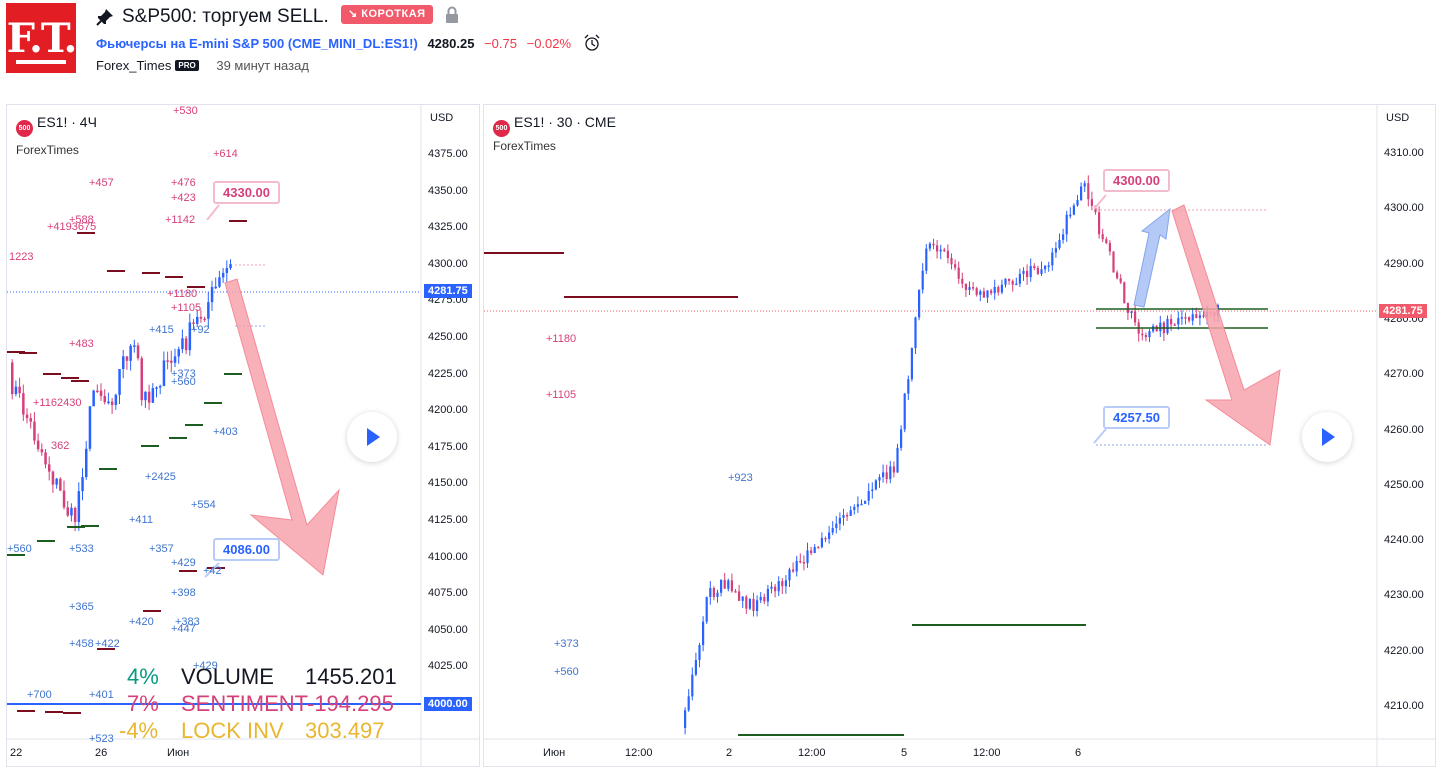 The height and width of the screenshot is (773, 1441). I want to click on right-target-callout-bottom: 4257.50, so click(1136, 417).